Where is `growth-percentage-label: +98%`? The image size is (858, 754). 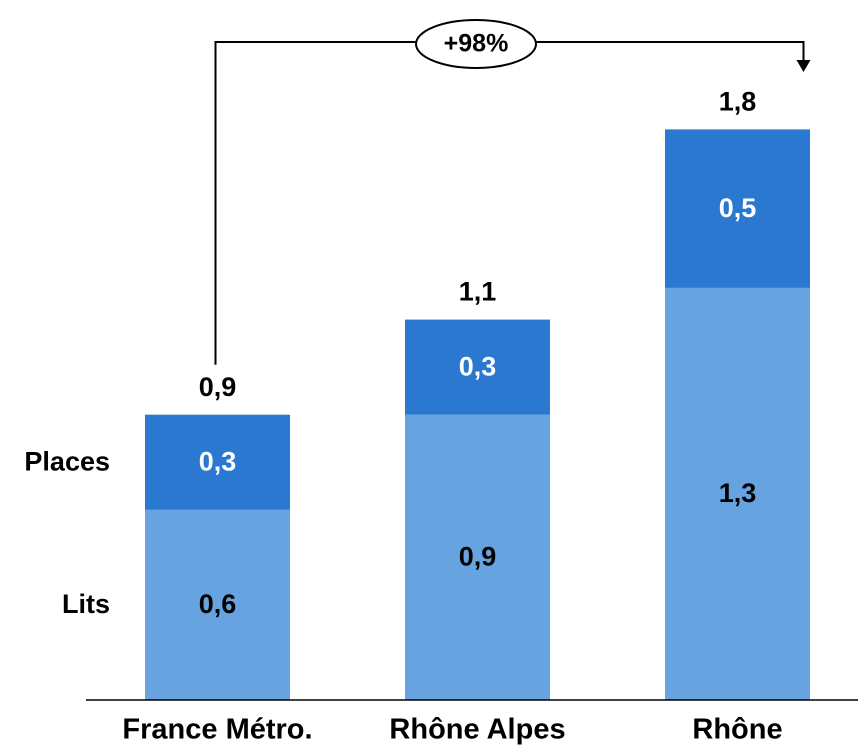 growth-percentage-label: +98% is located at coordinates (476, 44).